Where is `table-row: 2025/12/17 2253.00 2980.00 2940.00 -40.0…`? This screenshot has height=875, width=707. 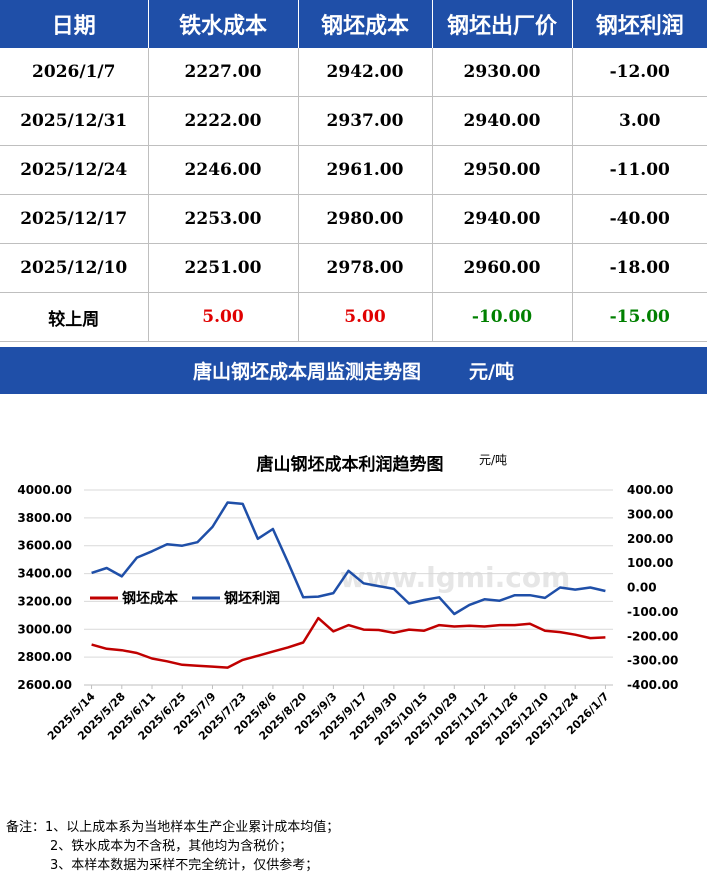
table-row: 2025/12/17 2253.00 2980.00 2940.00 -40.0… is located at coordinates (353, 219).